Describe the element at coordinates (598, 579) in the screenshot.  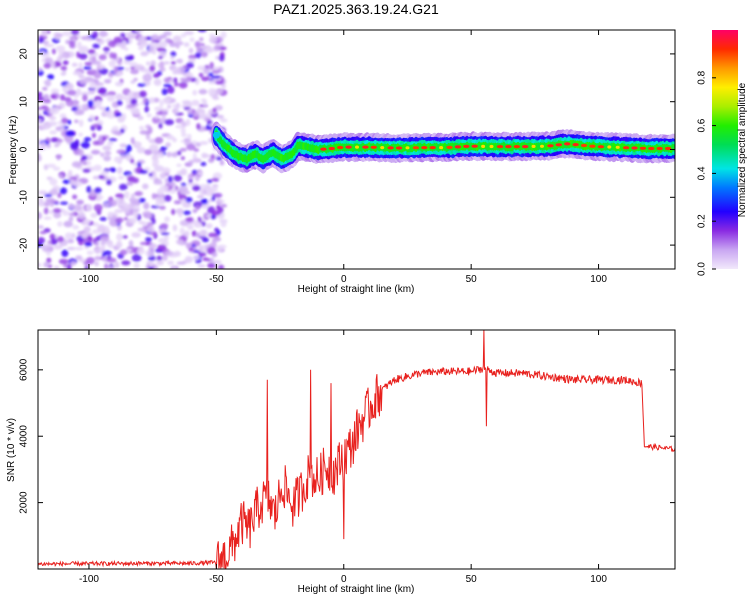
I see `snr-x-tick-label: 100` at that location.